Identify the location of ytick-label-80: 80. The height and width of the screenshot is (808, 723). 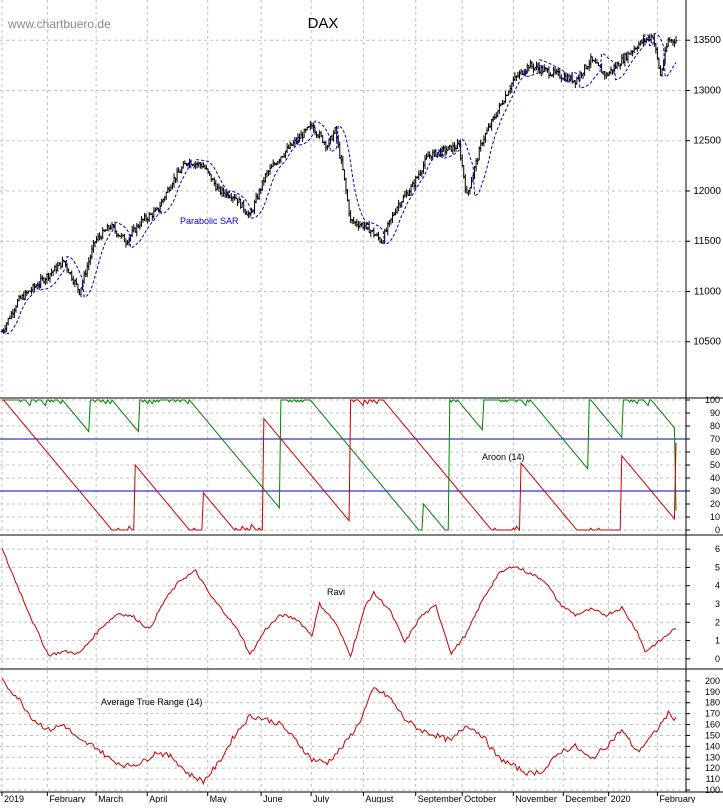
(715, 426).